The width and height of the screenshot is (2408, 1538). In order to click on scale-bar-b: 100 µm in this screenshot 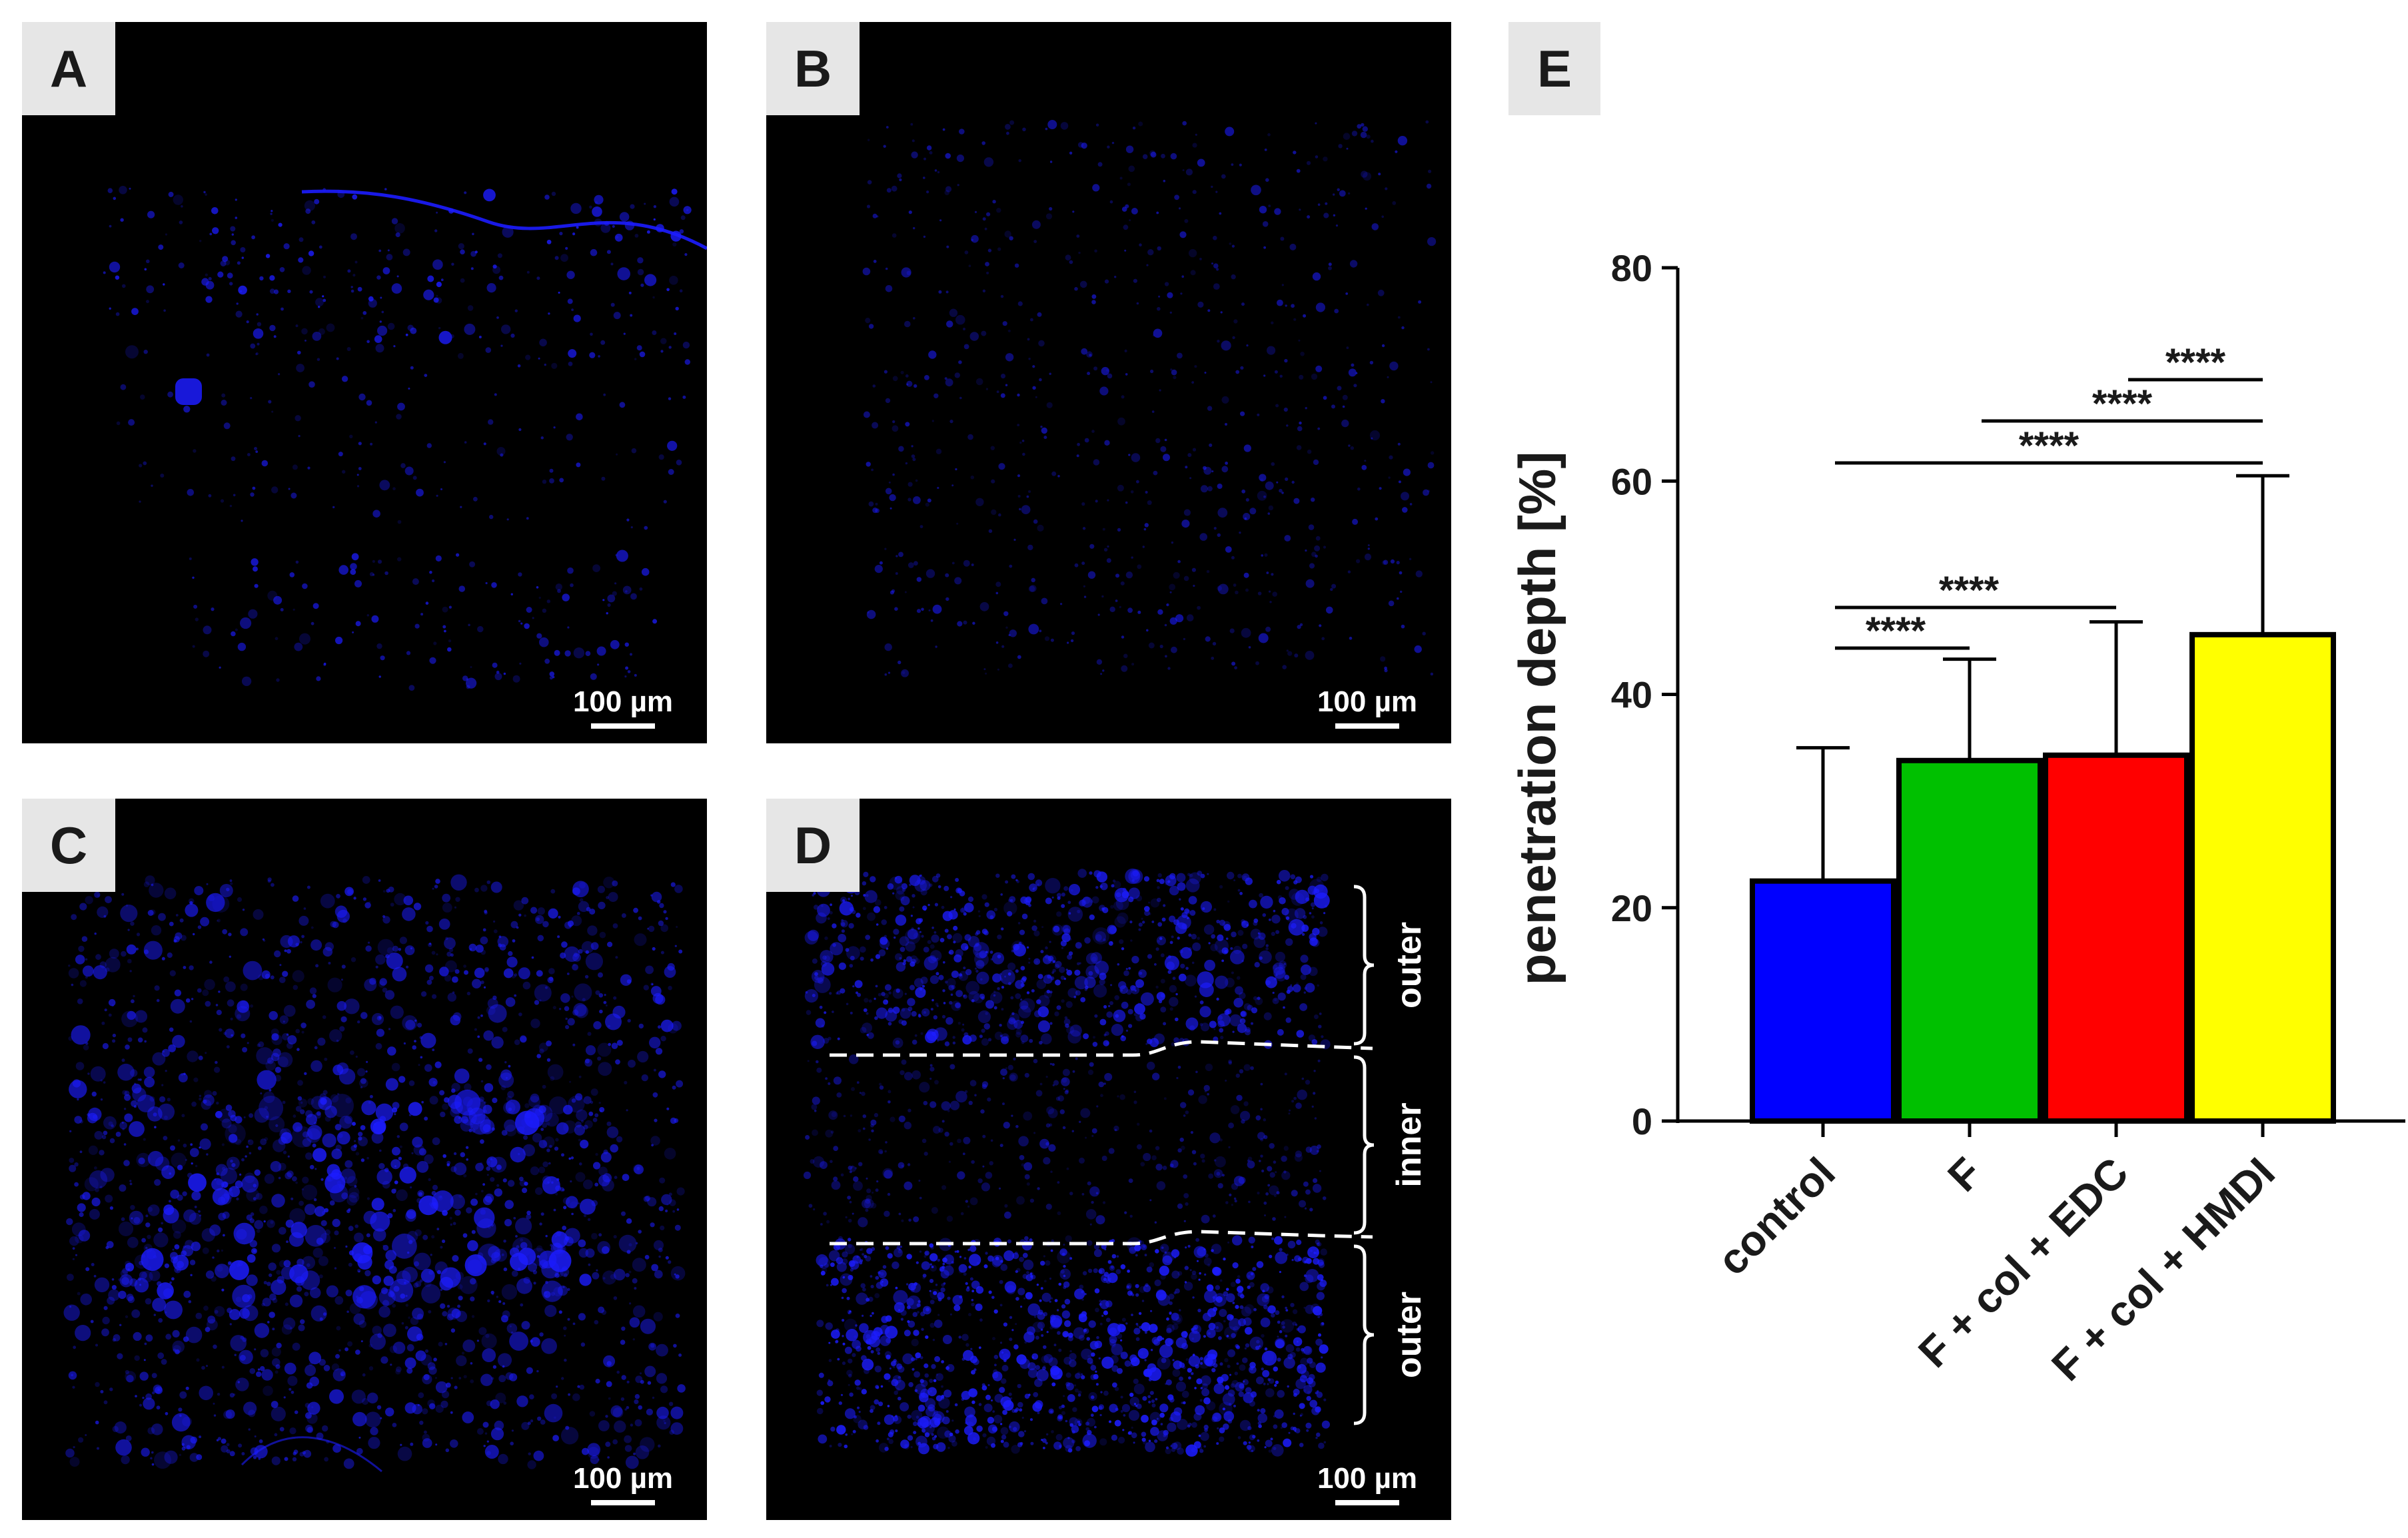, I will do `click(1367, 708)`.